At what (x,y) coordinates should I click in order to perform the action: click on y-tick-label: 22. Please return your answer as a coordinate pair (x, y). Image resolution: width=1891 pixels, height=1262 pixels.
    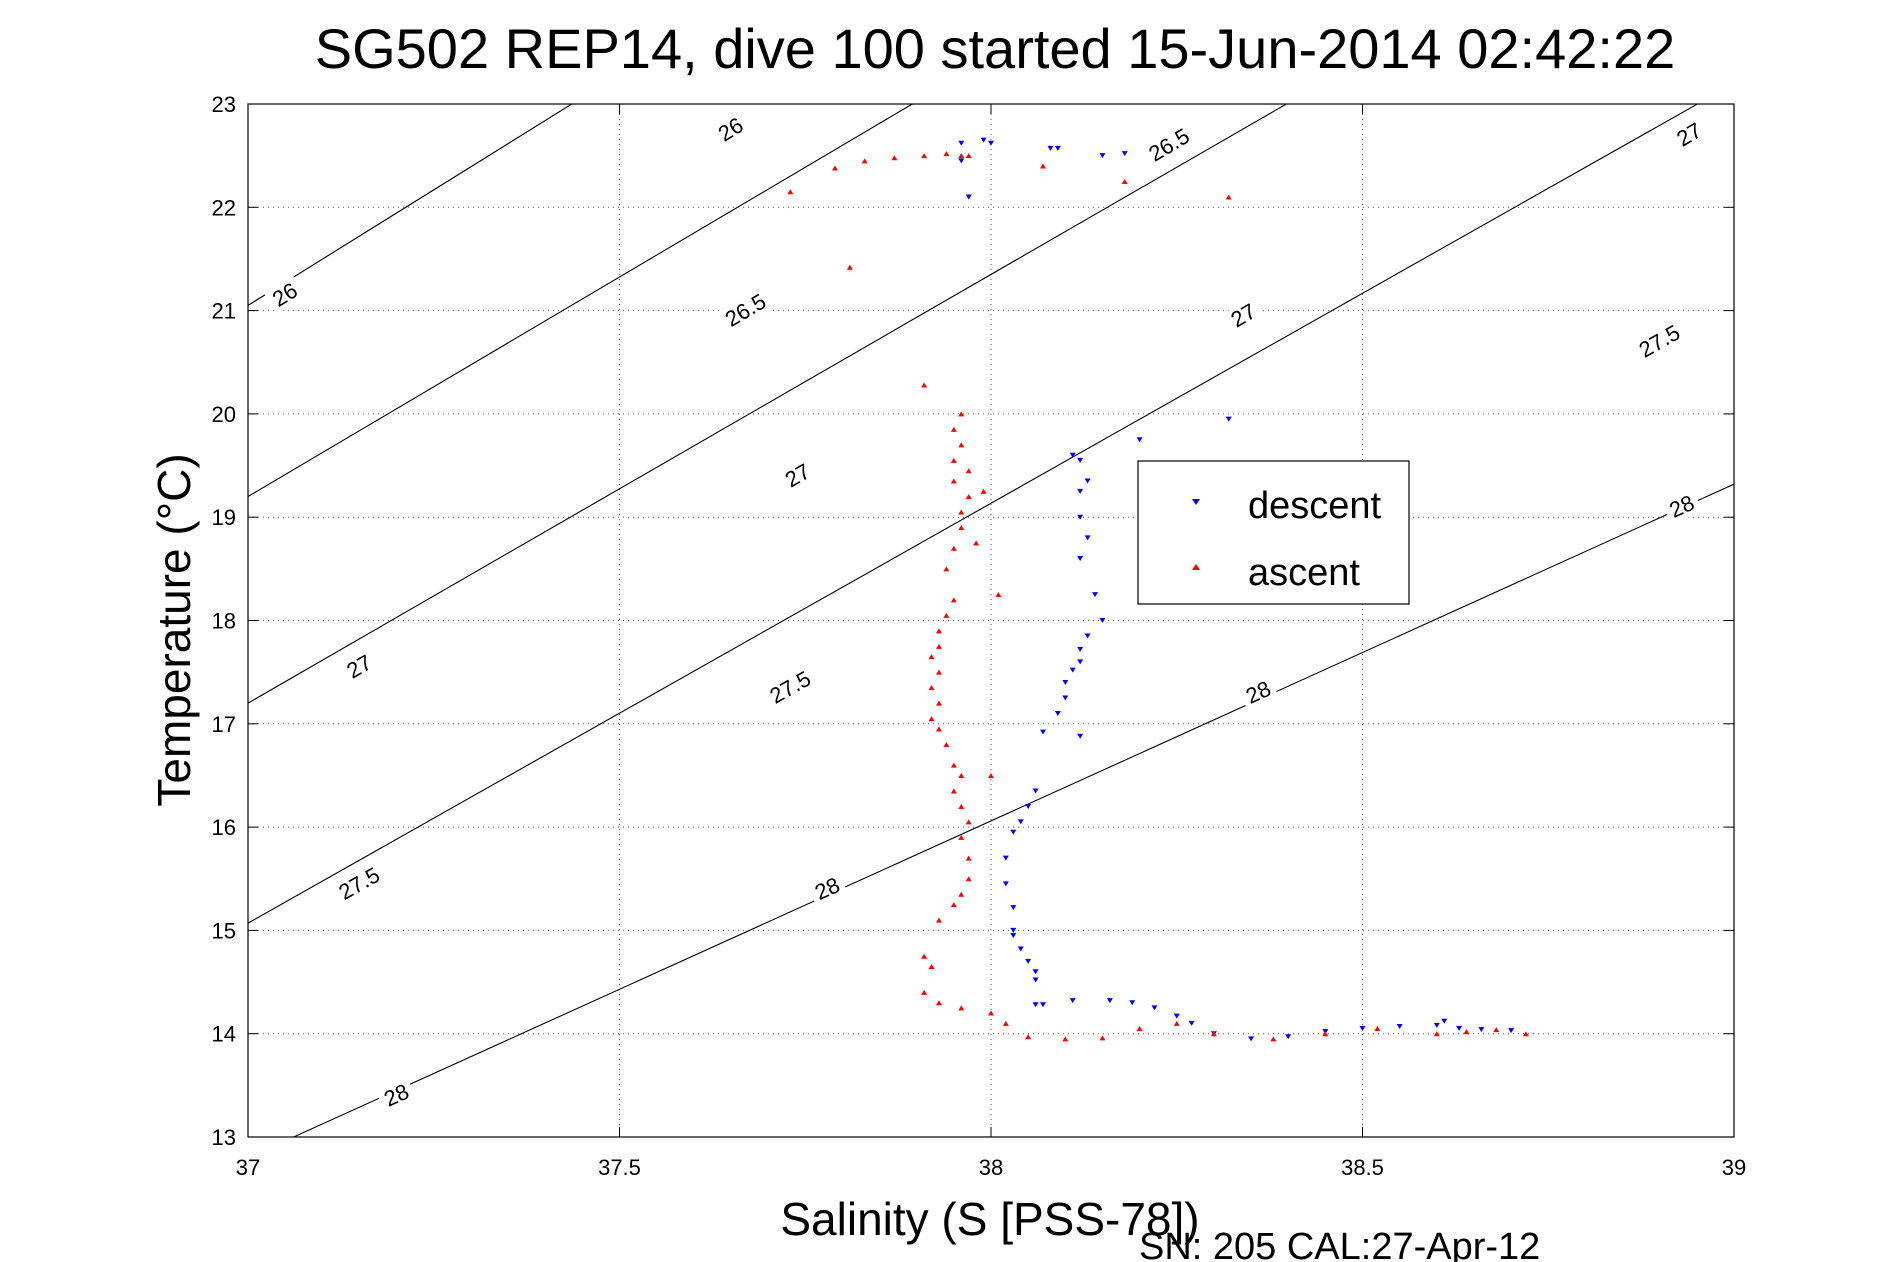
    Looking at the image, I should click on (224, 207).